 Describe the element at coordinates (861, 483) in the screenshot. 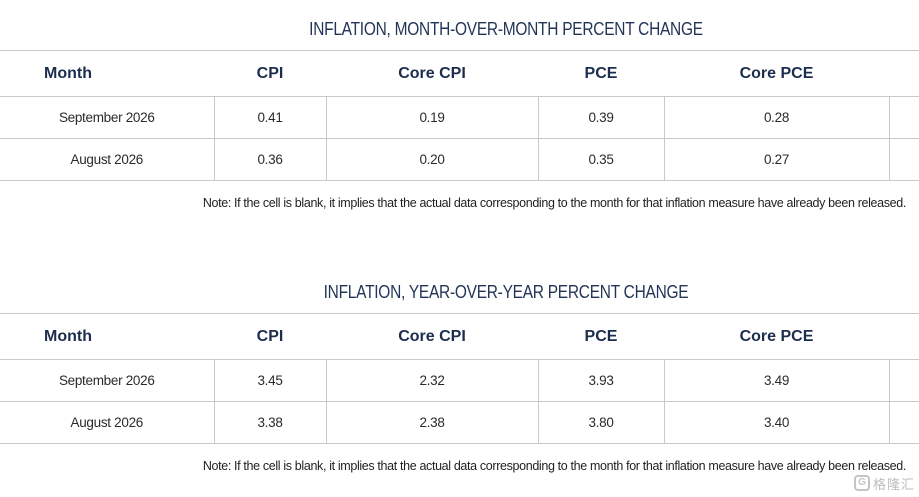

I see `watermark-logo-icon: G` at that location.